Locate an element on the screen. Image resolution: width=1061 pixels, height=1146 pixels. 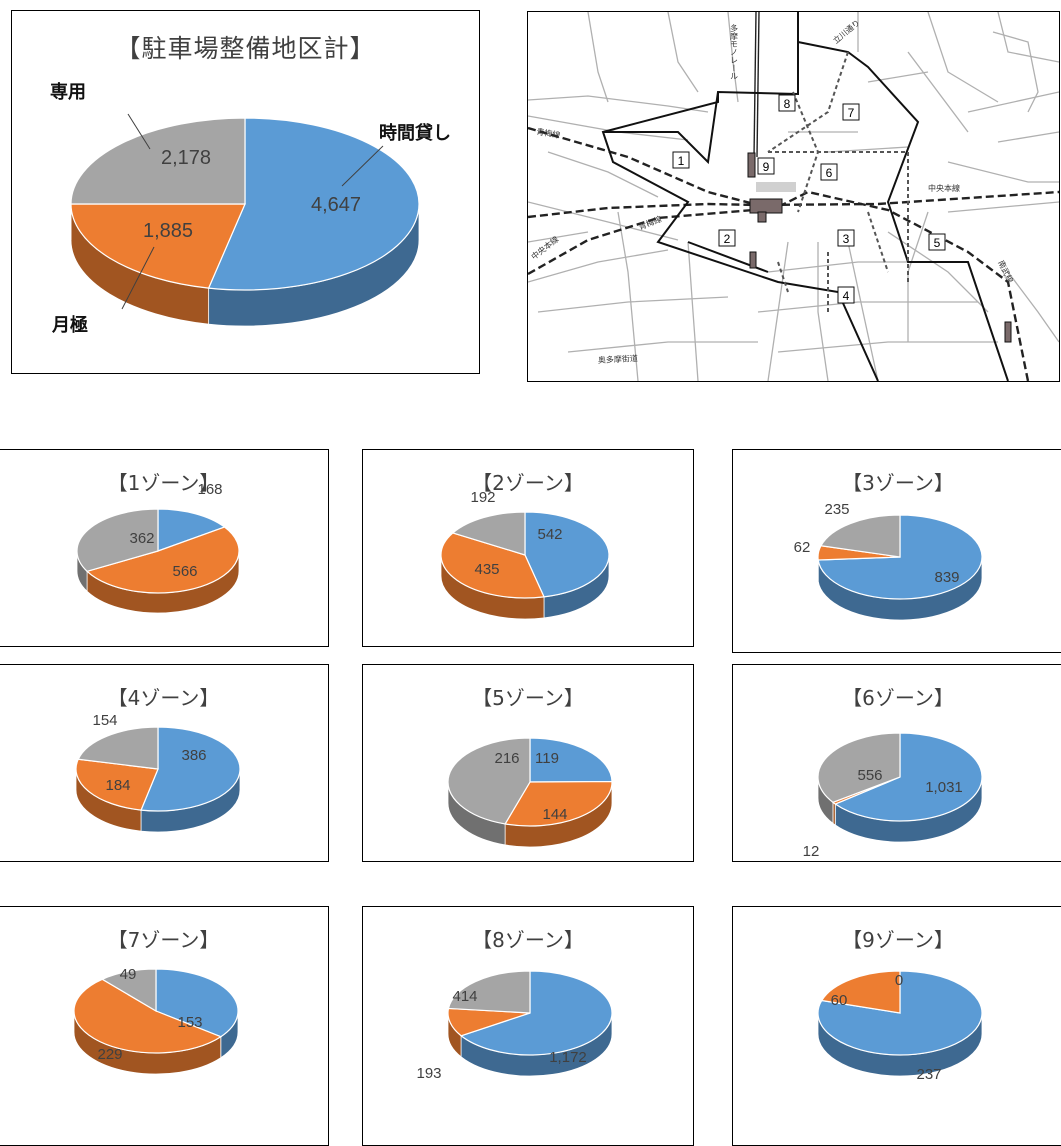
pie-slice-専用 is located at coordinates (158, 161).